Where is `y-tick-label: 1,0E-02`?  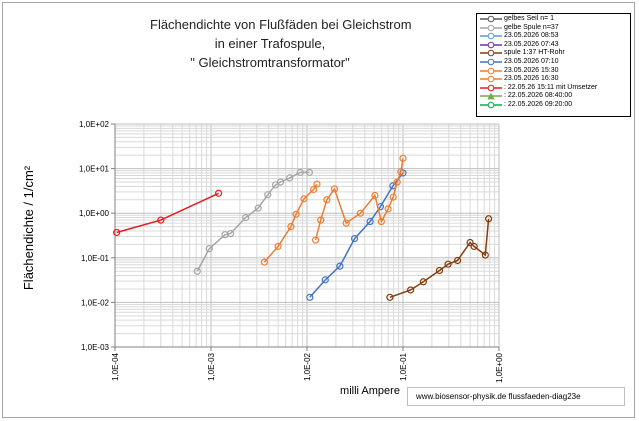
y-tick-label: 1,0E-02 is located at coordinates (95, 302).